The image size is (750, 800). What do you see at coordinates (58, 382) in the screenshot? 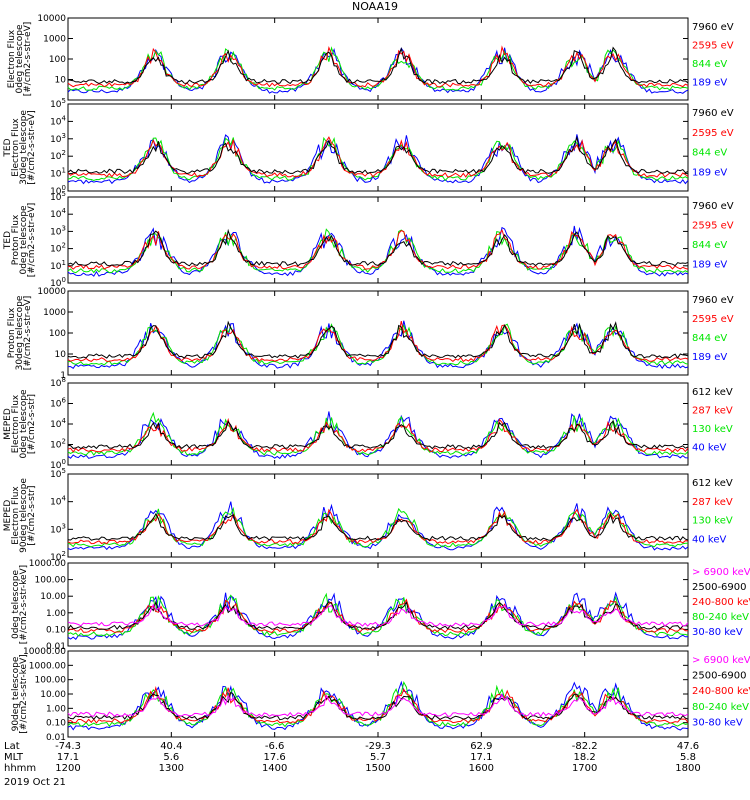
I see `y-tick-label: 10⁸` at bounding box center [58, 382].